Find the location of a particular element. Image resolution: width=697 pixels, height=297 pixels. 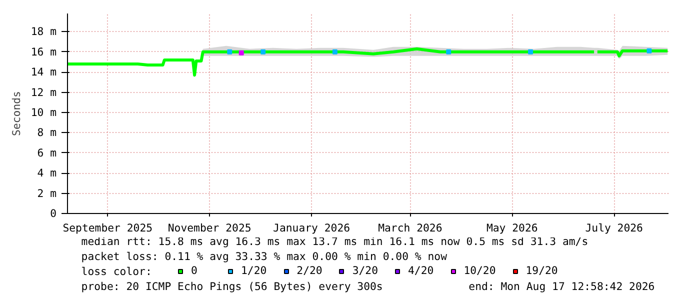

x-tick-label: November 2025 is located at coordinates (210, 228).